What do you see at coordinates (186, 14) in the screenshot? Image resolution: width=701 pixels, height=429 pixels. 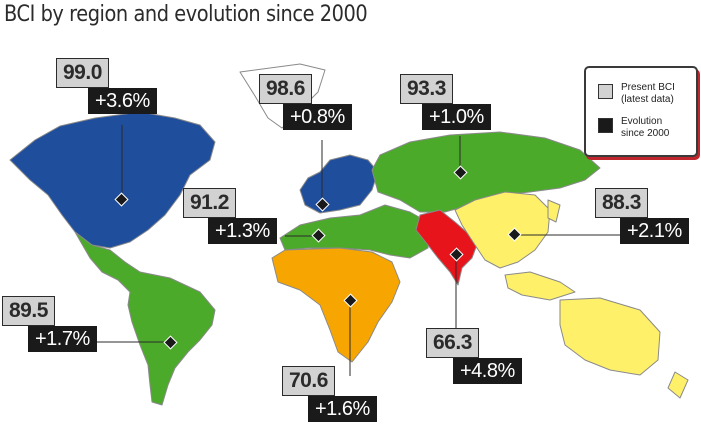 I see `map-title: BCI by region and evolution since 2000` at bounding box center [186, 14].